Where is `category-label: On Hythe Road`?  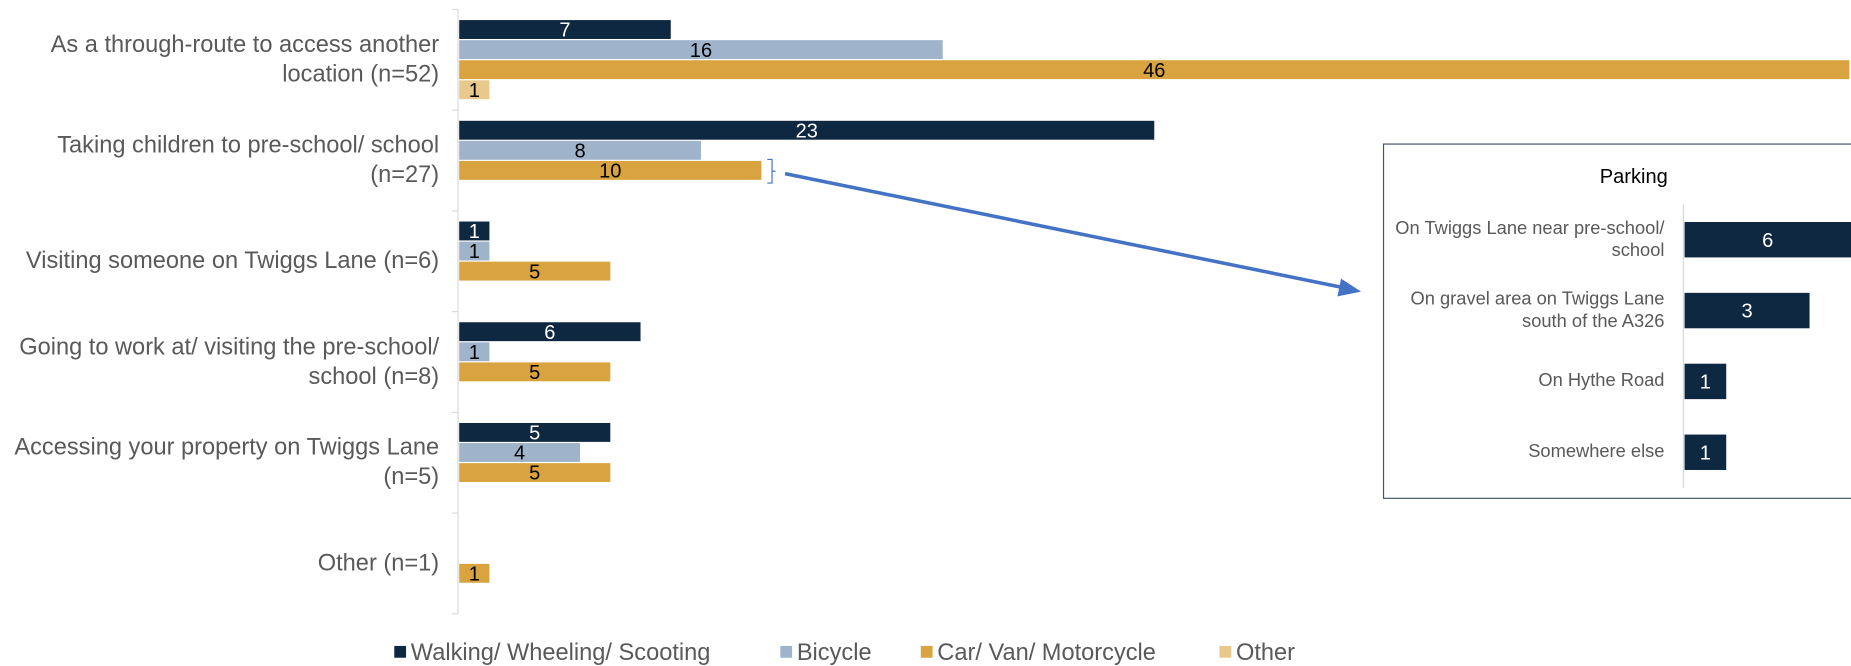
category-label: On Hythe Road is located at coordinates (1601, 381).